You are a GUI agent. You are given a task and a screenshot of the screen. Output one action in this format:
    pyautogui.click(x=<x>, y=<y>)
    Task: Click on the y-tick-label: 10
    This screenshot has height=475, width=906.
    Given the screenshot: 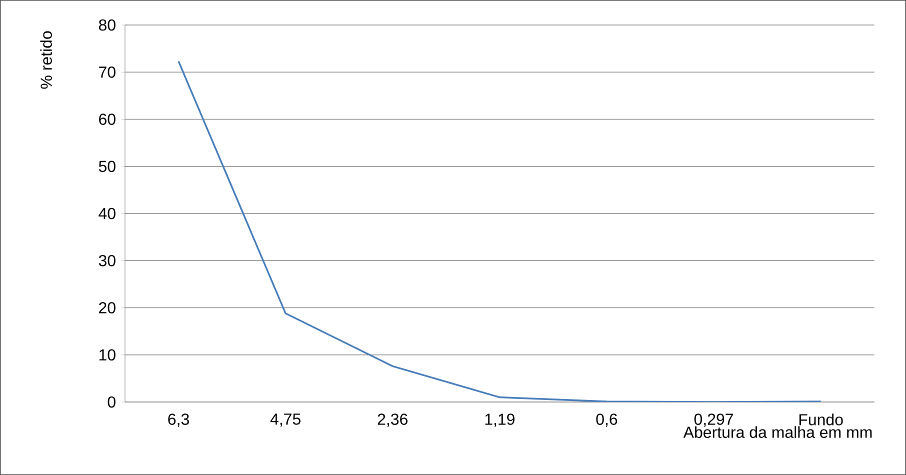 What is the action you would take?
    pyautogui.click(x=107, y=355)
    